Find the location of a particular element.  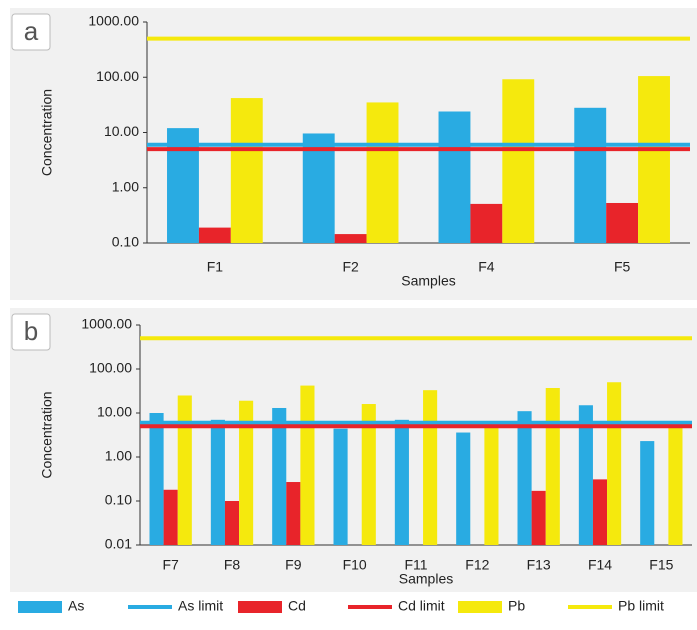

x-tick-label: F8 is located at coordinates (232, 565).